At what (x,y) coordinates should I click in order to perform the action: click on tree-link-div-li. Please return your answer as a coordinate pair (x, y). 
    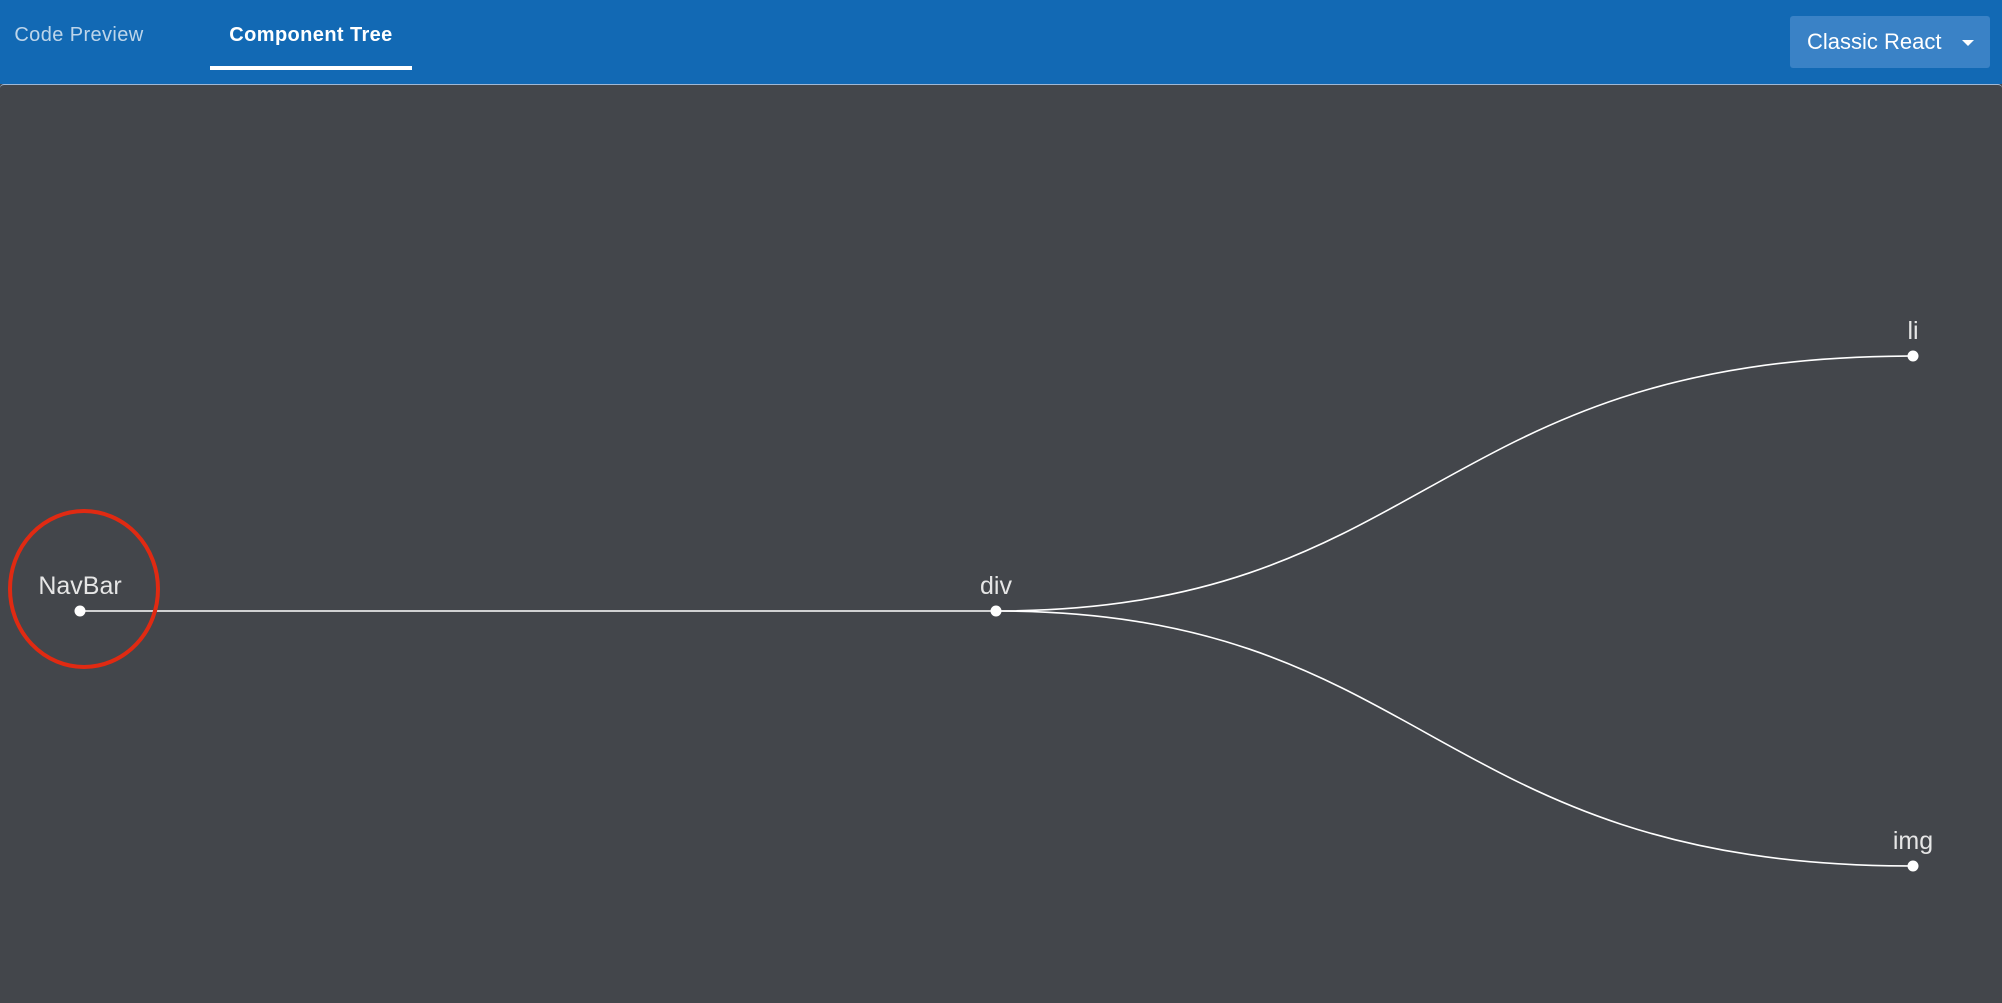
    Looking at the image, I should click on (1454, 483).